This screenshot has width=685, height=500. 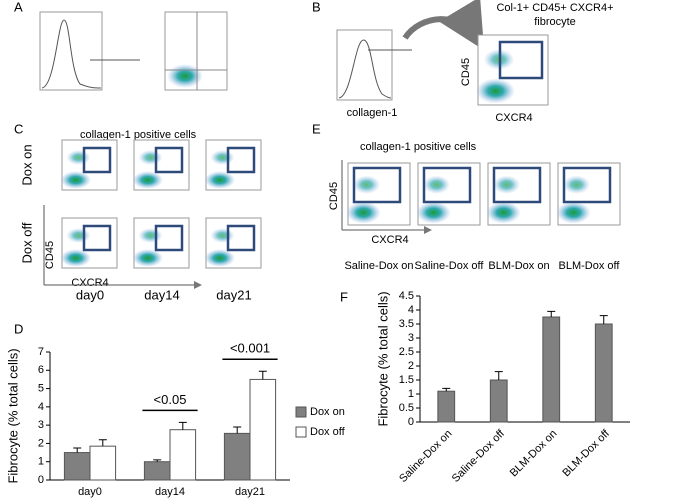 I want to click on y-tick-label: 0.5, so click(x=406, y=408).